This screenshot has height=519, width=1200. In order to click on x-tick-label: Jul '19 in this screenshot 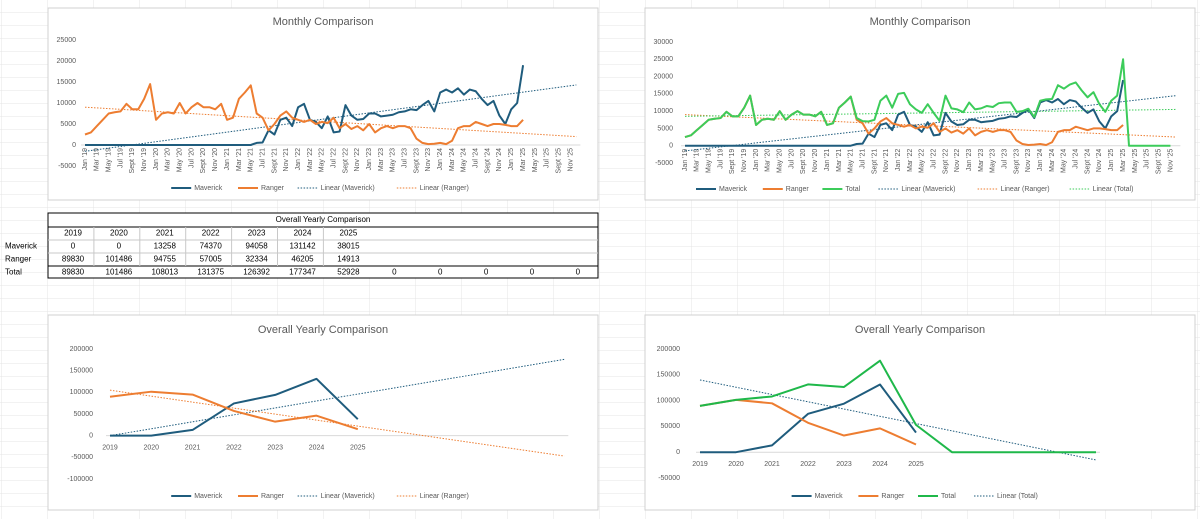, I will do `click(120, 158)`.